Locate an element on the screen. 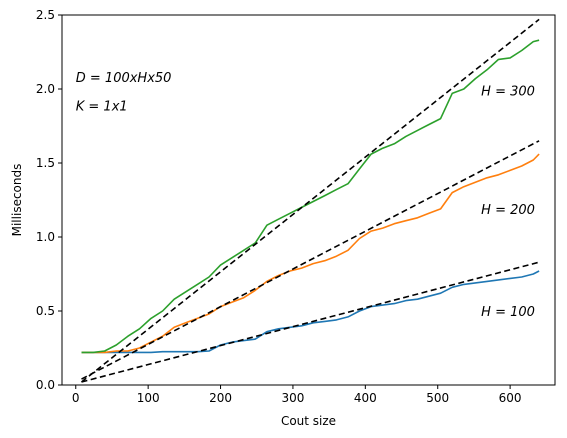 The height and width of the screenshot is (438, 567). x-tick-label: 100 is located at coordinates (148, 398).